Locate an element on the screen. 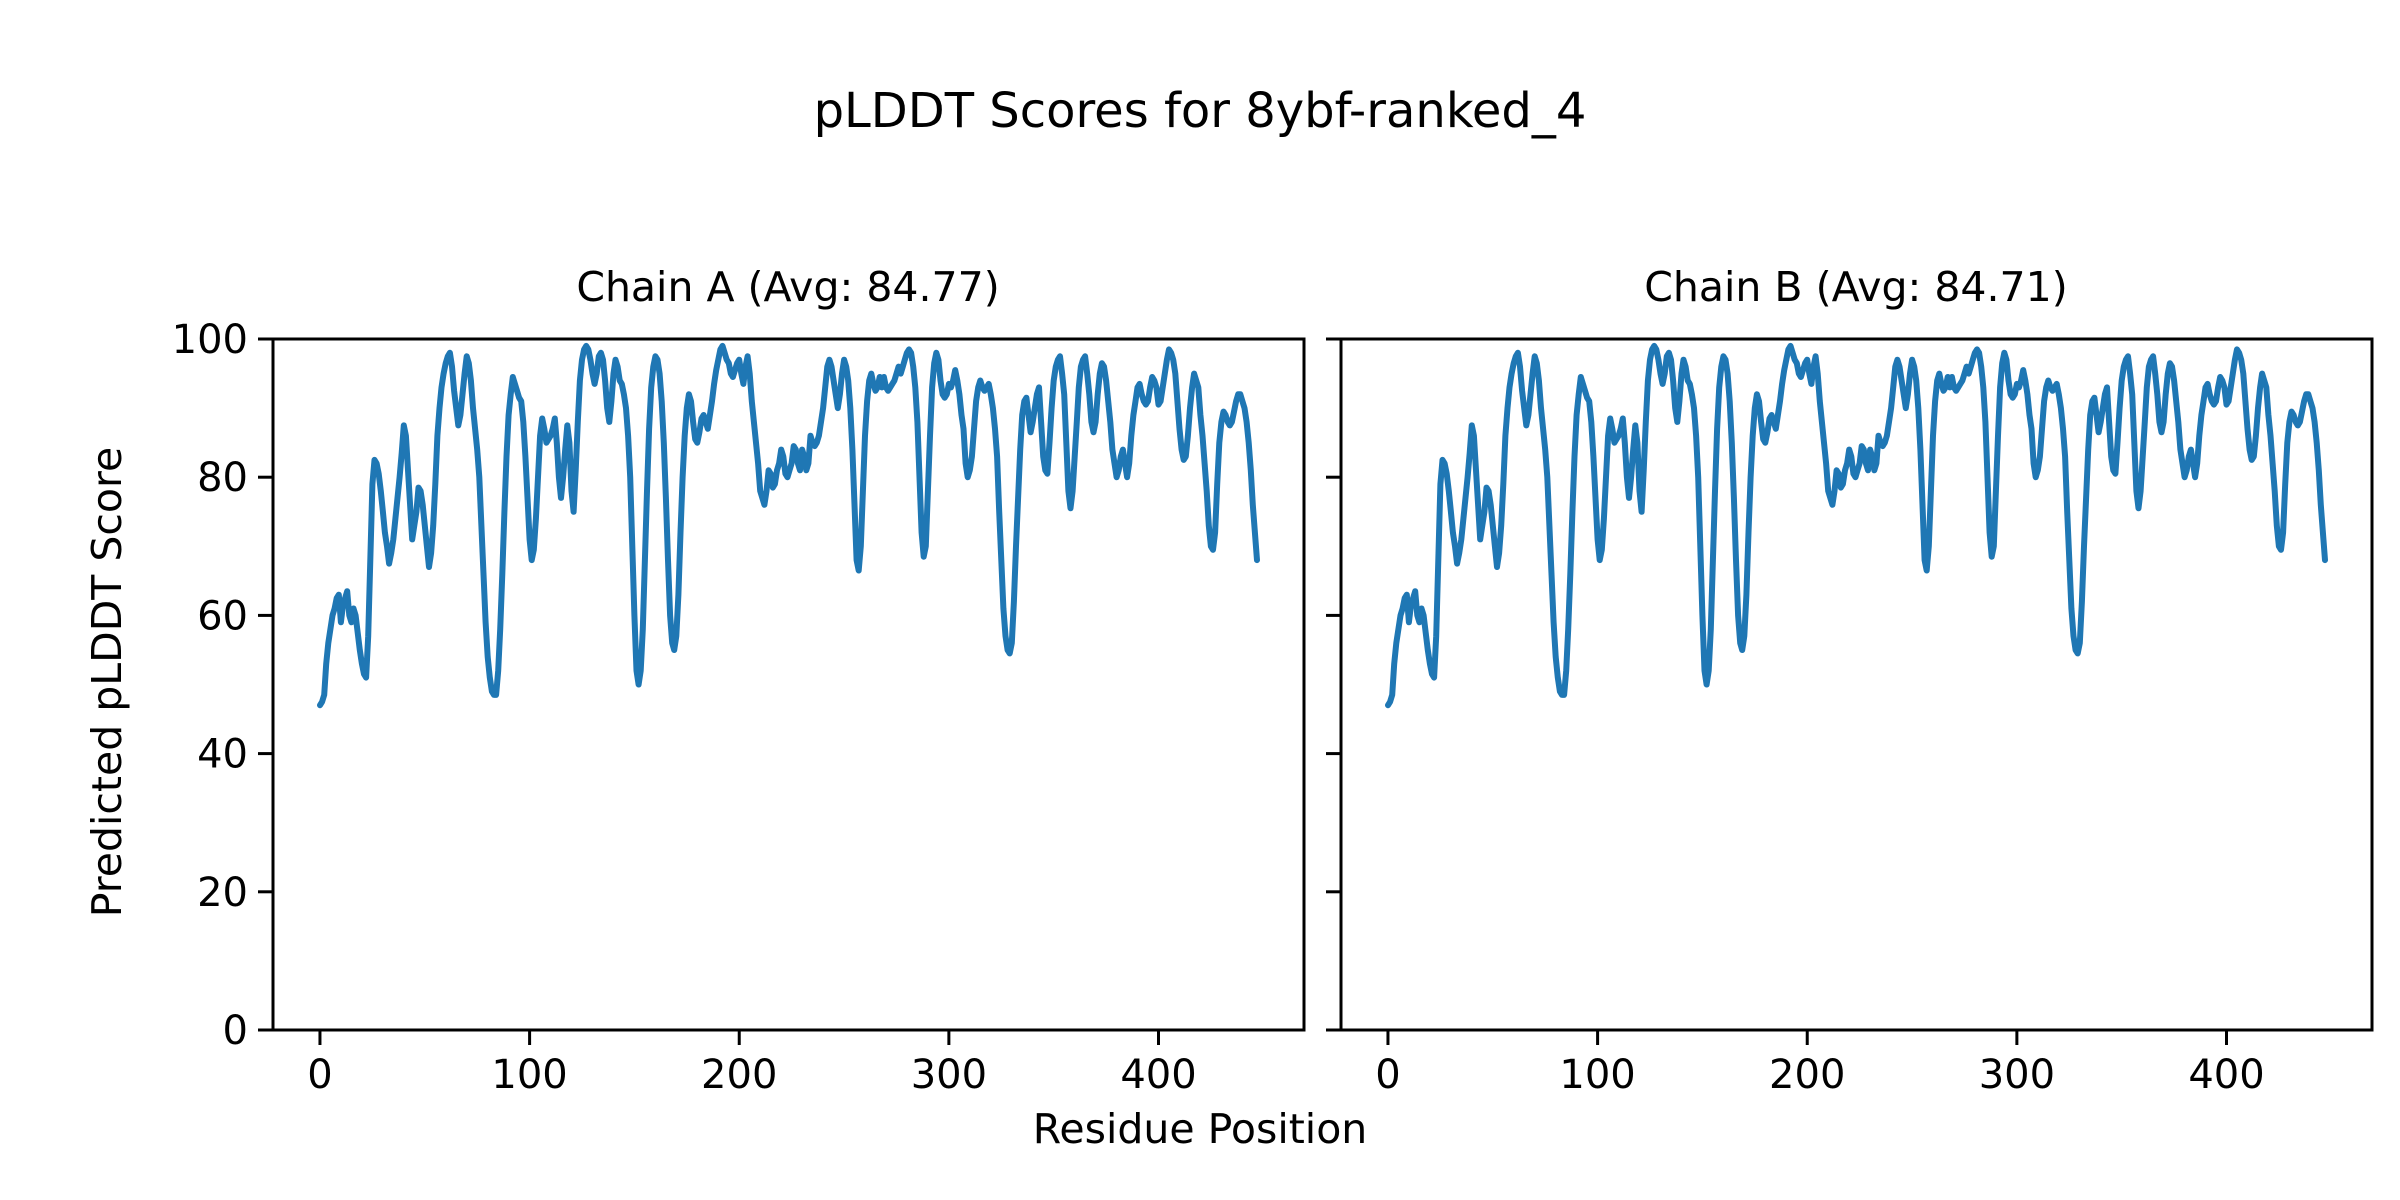  y-tick-label: 100 is located at coordinates (210, 340).